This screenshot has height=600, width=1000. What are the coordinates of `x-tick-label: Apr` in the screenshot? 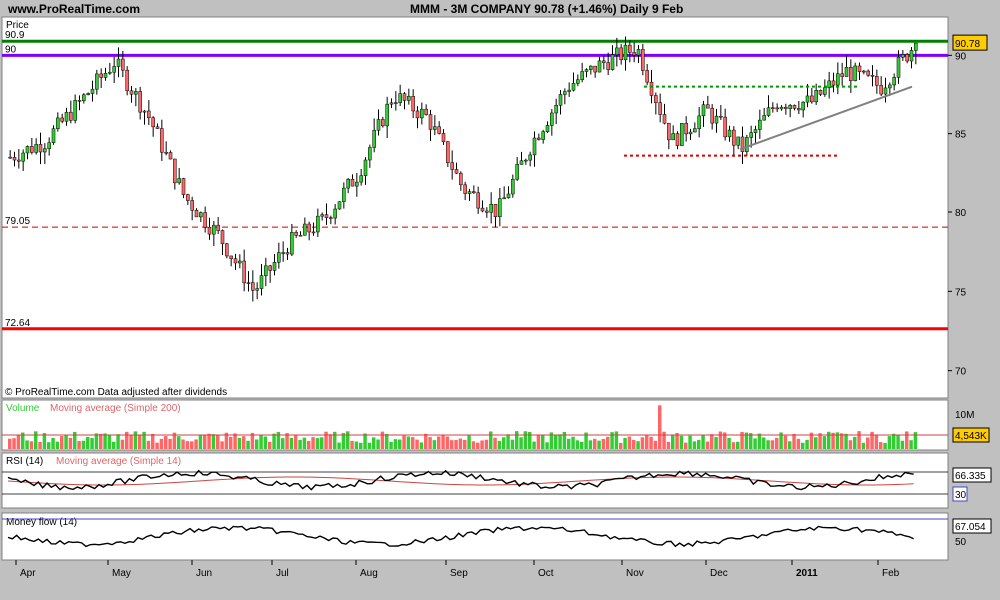 It's located at (28, 573).